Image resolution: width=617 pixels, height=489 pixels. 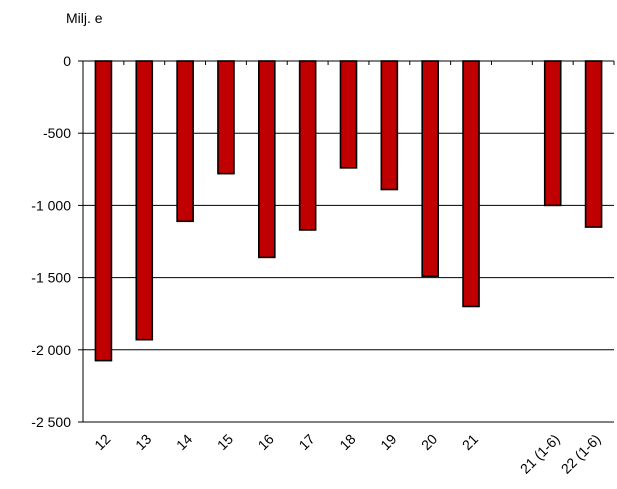 What do you see at coordinates (84, 18) in the screenshot?
I see `y-axis-label: Milj. e` at bounding box center [84, 18].